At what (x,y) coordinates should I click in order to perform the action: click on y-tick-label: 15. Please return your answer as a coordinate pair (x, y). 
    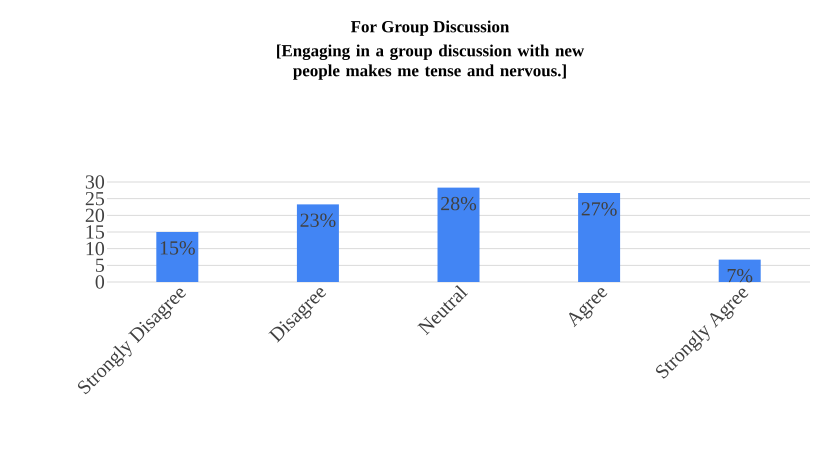
    Looking at the image, I should click on (95, 232).